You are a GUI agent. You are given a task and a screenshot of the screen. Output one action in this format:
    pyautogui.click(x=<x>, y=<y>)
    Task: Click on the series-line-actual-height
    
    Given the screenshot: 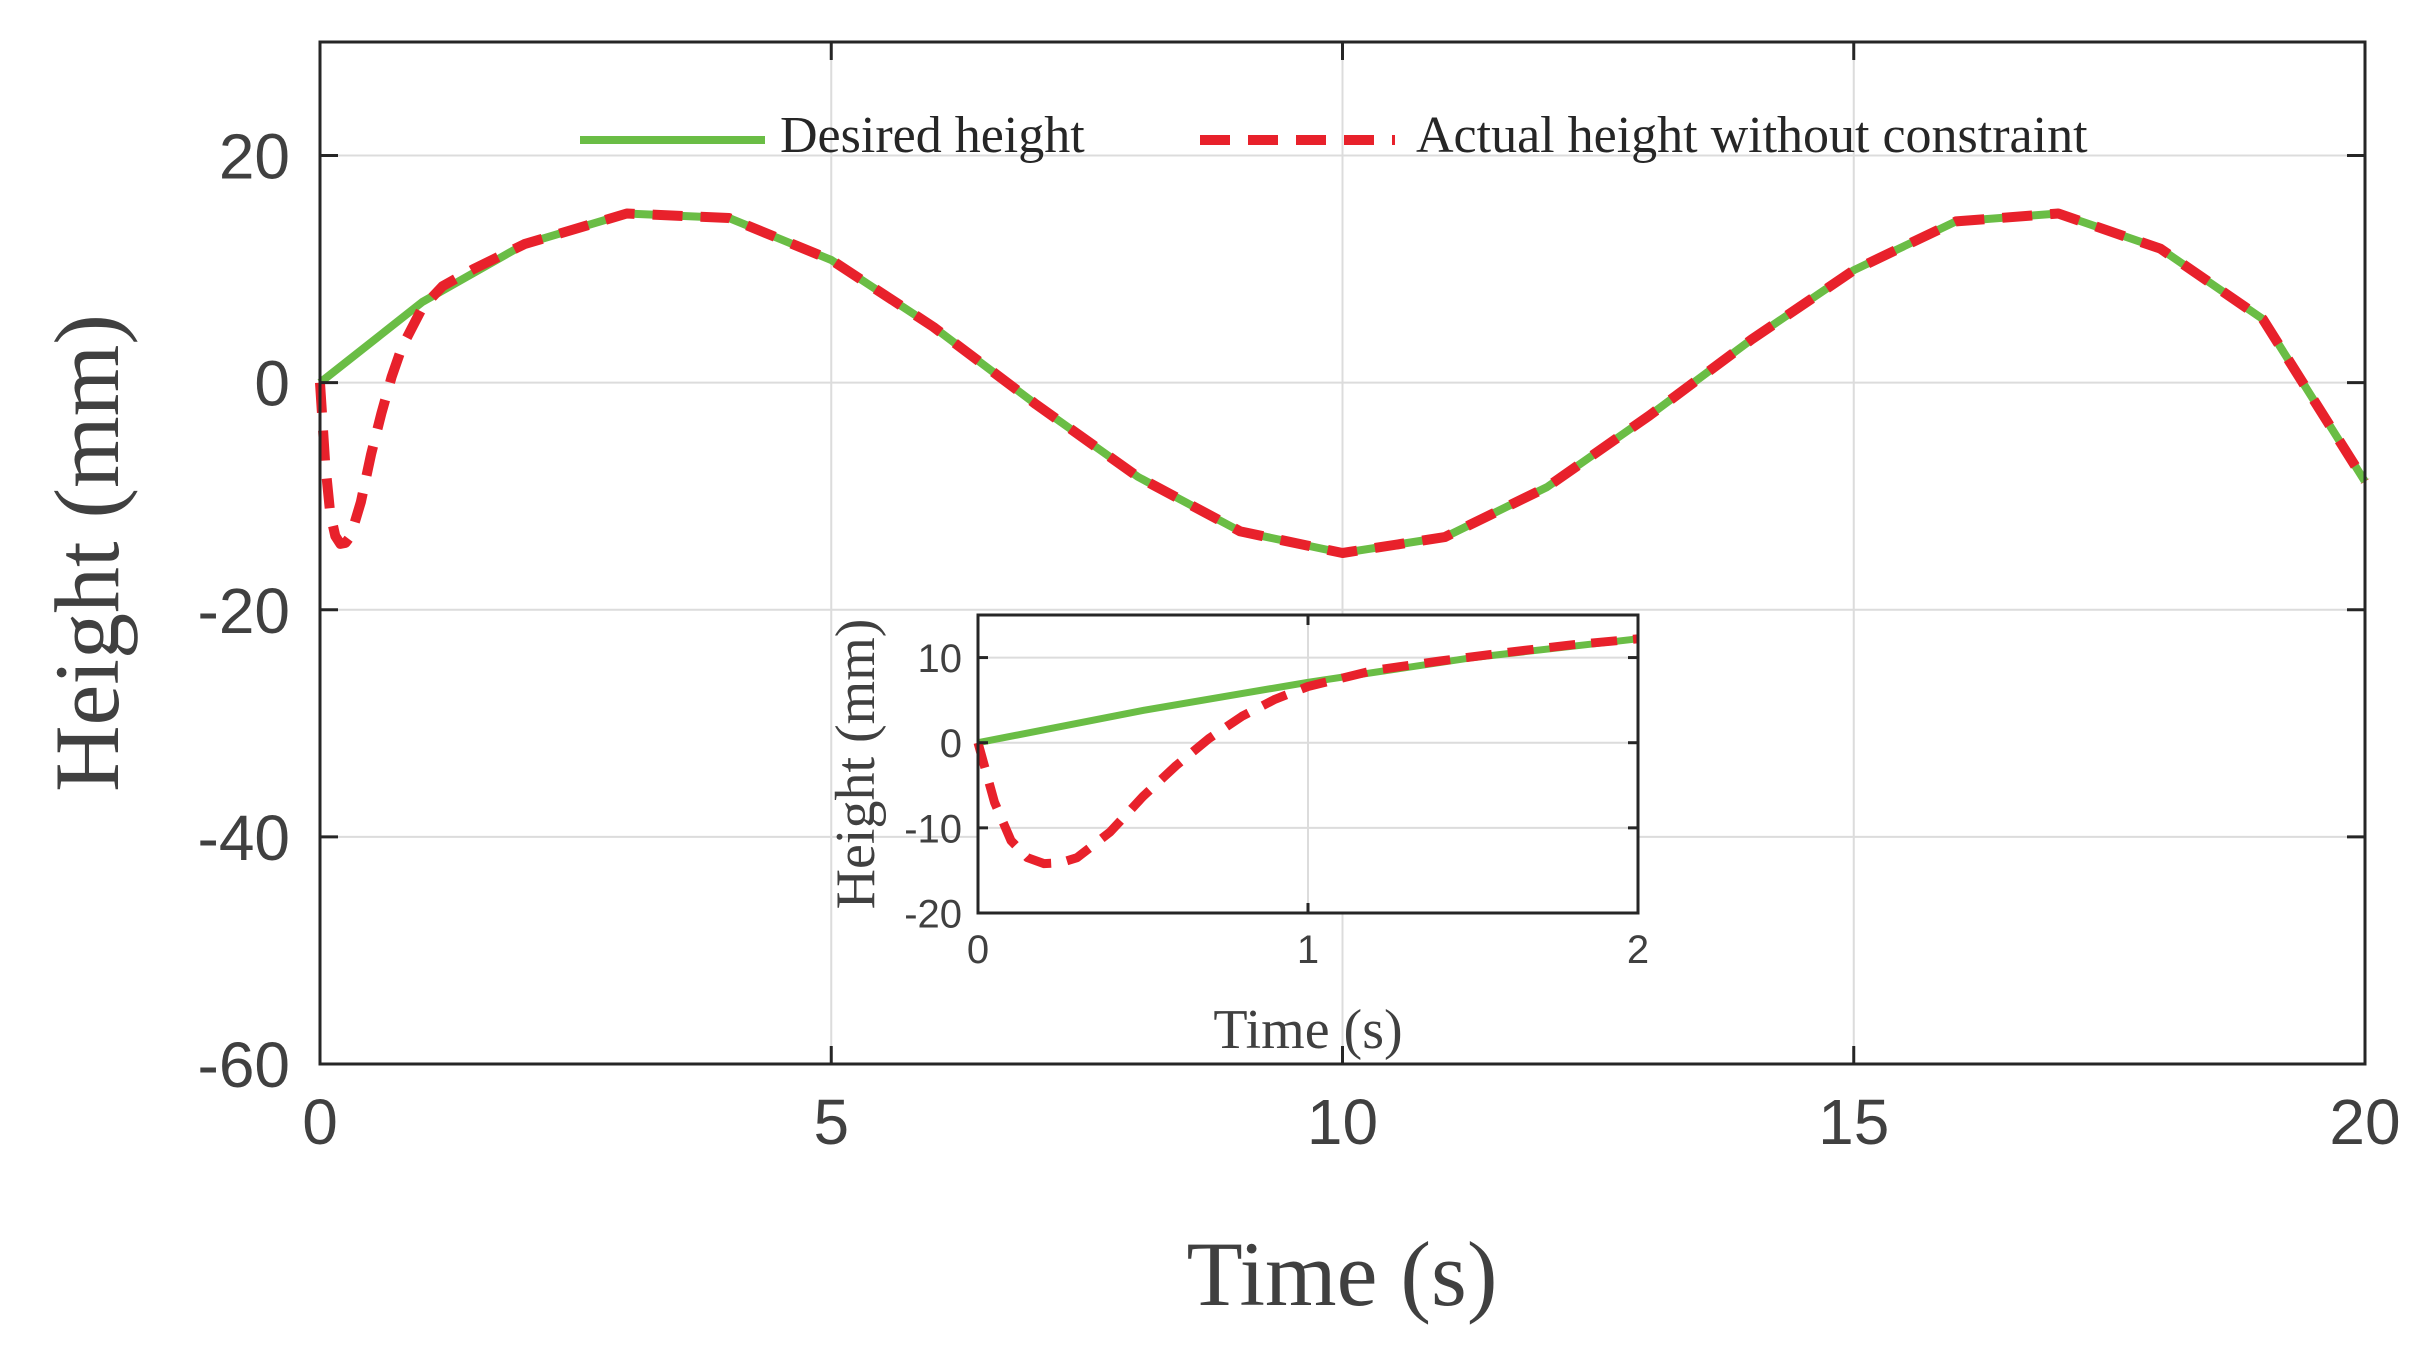 What is the action you would take?
    pyautogui.click(x=1306, y=751)
    